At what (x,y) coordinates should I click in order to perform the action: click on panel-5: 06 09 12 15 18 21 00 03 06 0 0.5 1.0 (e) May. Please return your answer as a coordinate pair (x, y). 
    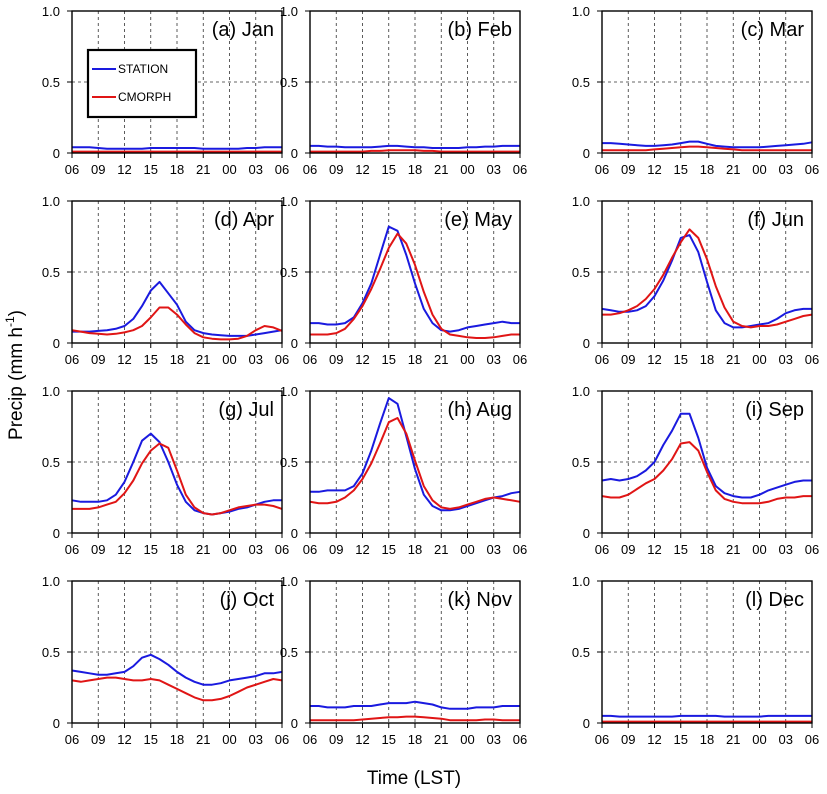
    Looking at the image, I should click on (403, 280).